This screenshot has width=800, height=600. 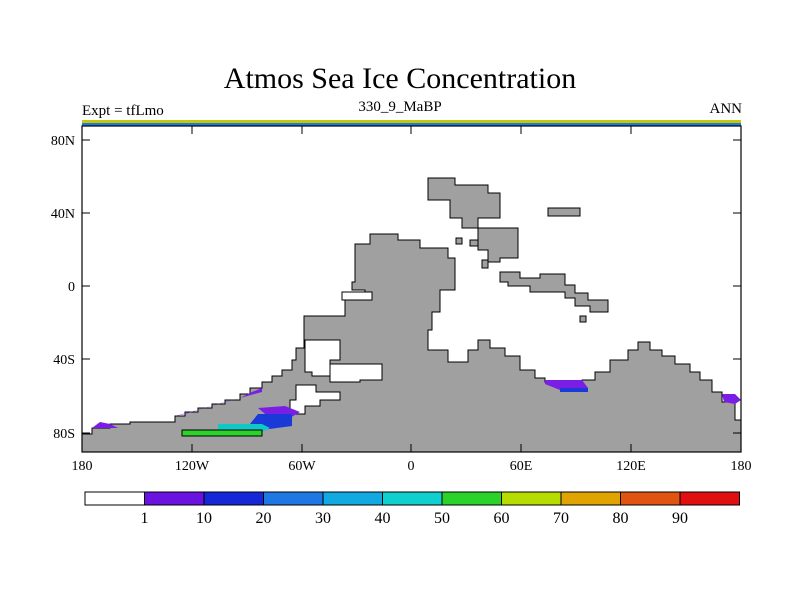 What do you see at coordinates (63, 214) in the screenshot?
I see `y-tick-label: 40N` at bounding box center [63, 214].